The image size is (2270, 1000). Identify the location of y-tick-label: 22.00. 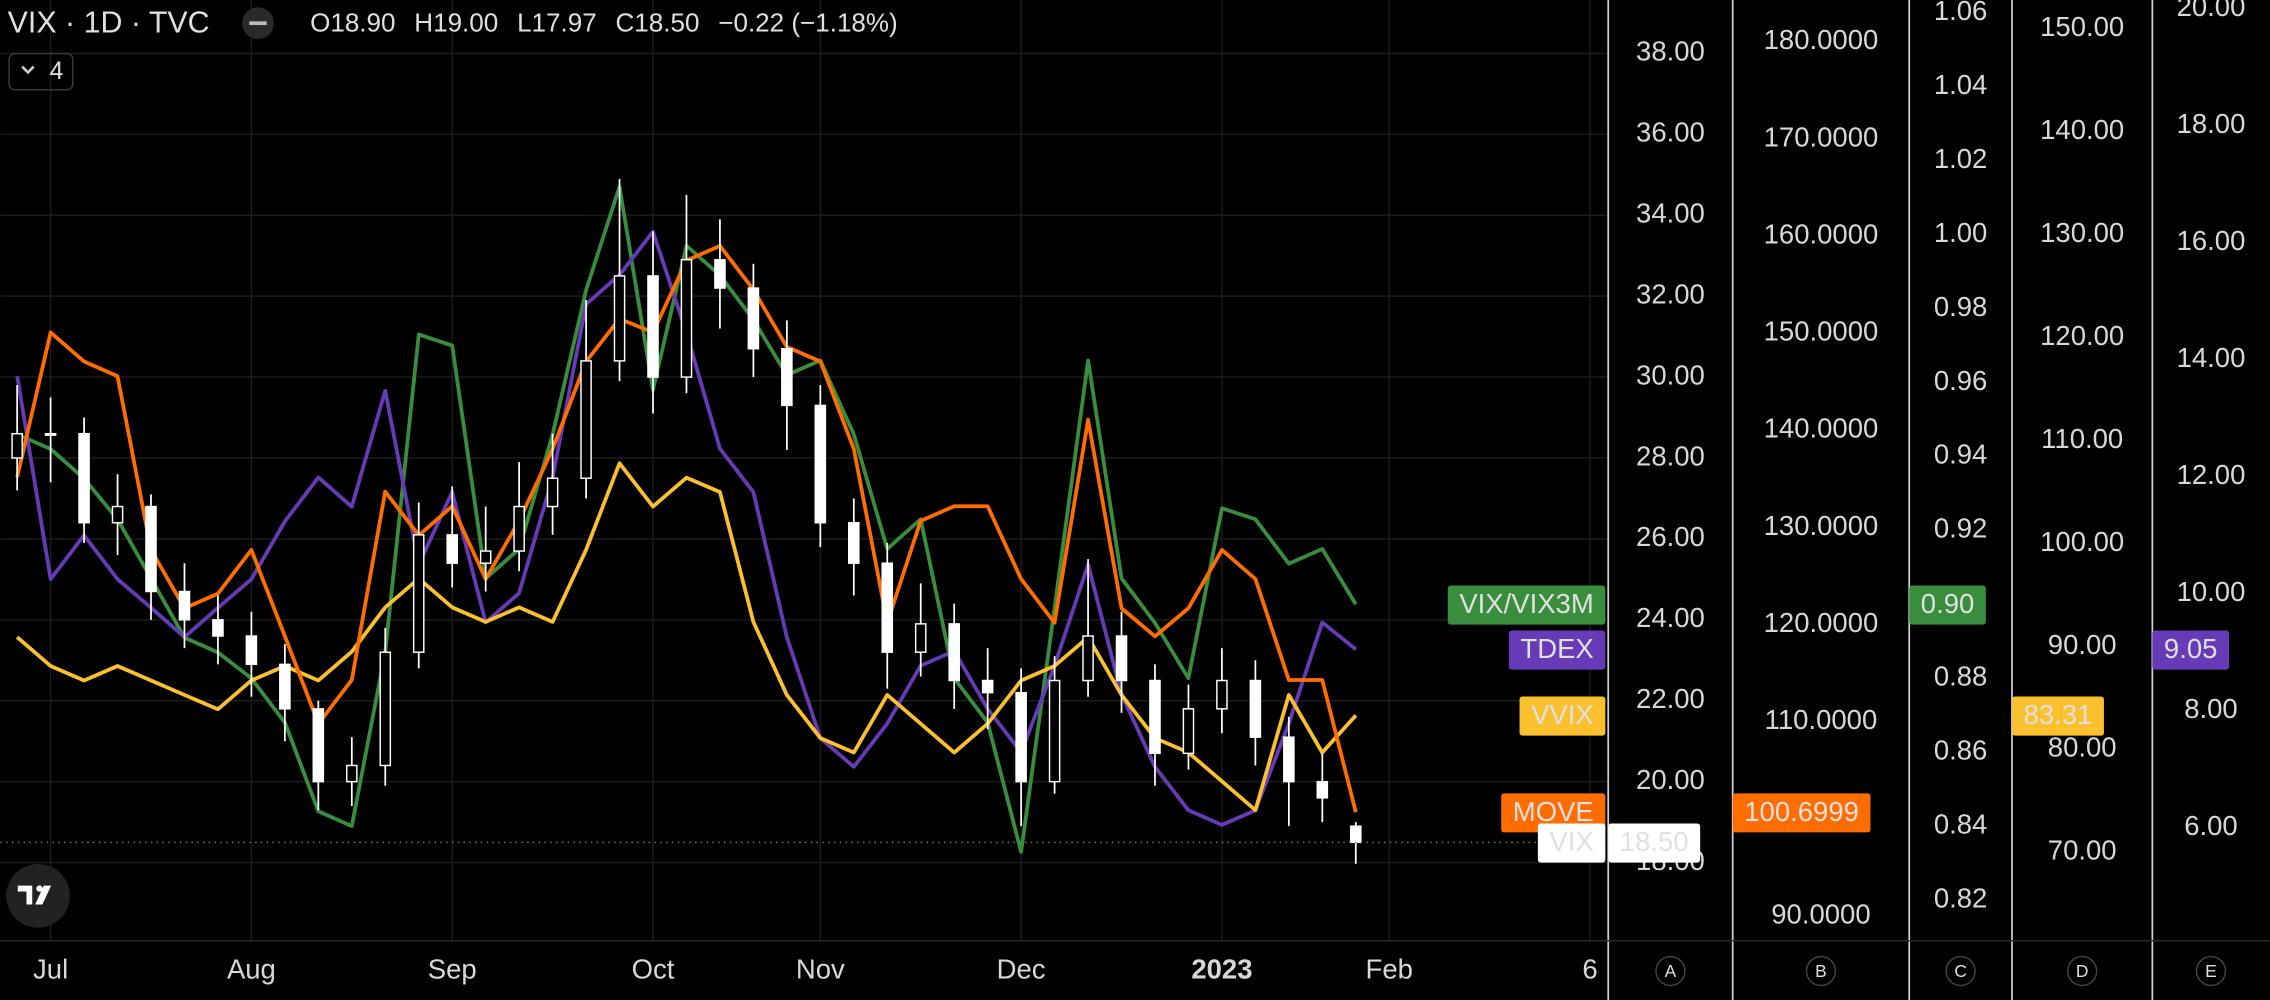
(1670, 698).